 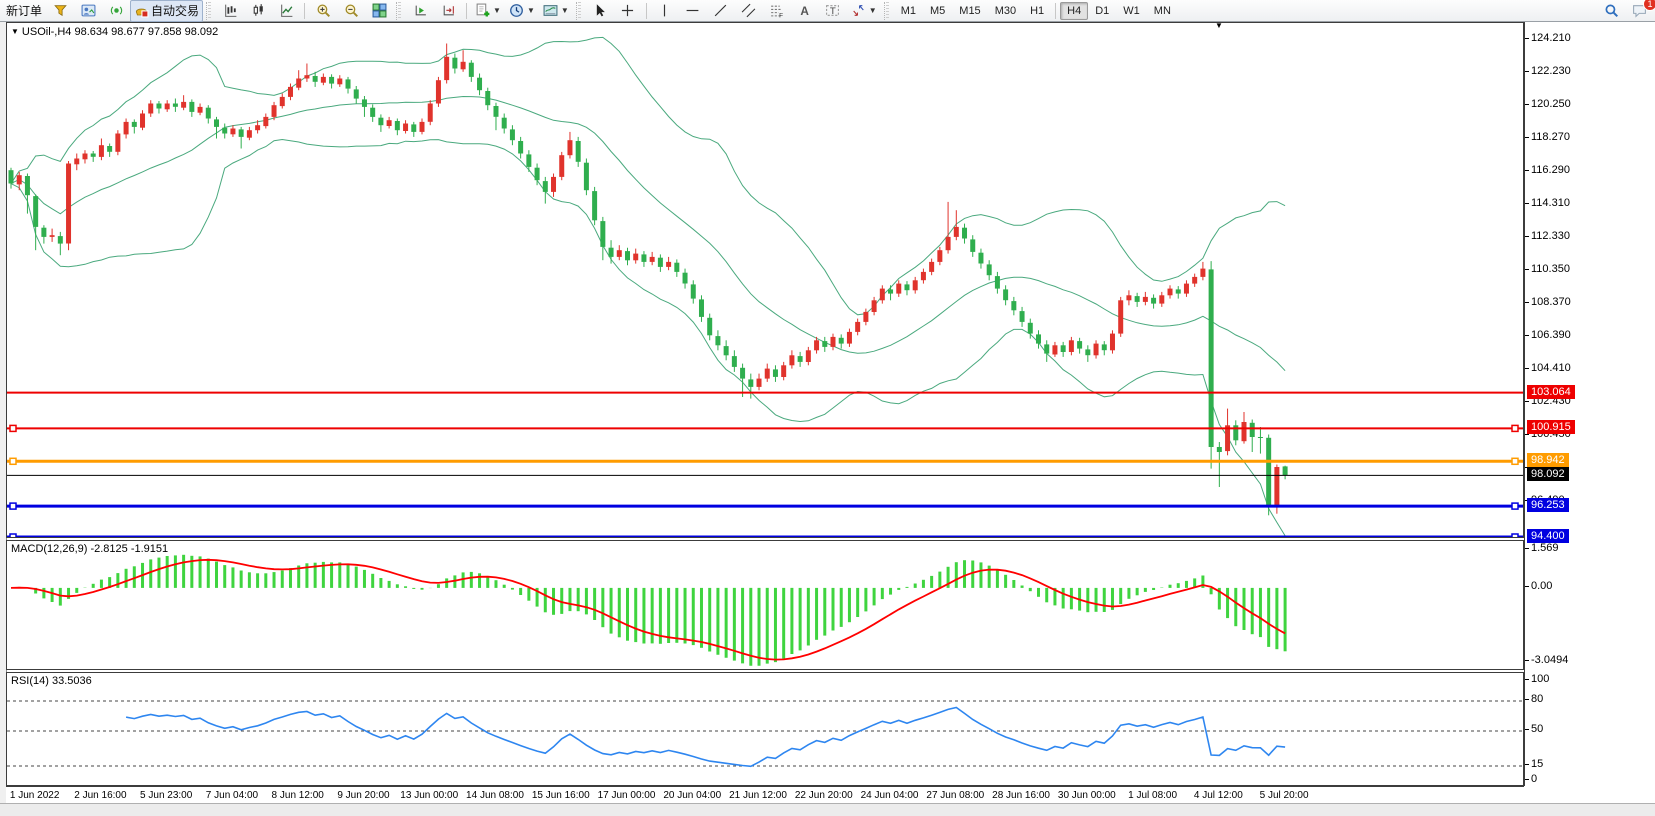 I want to click on chevron-down-icon: ▼, so click(x=15, y=31).